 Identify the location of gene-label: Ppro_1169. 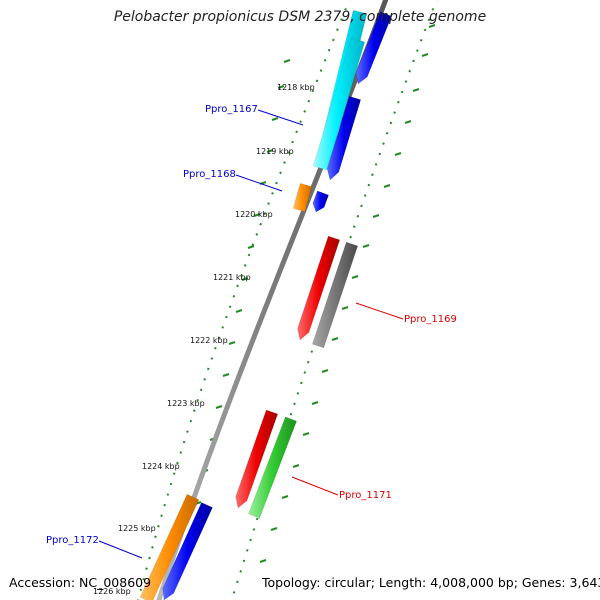
(430, 319).